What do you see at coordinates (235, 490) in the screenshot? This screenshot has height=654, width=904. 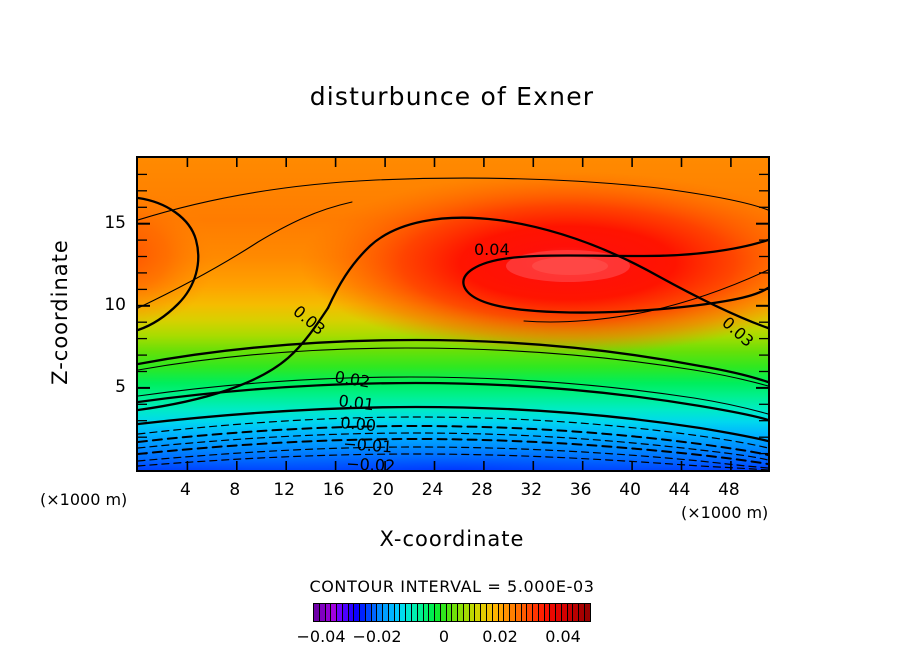 I see `x-tick-label: 8` at bounding box center [235, 490].